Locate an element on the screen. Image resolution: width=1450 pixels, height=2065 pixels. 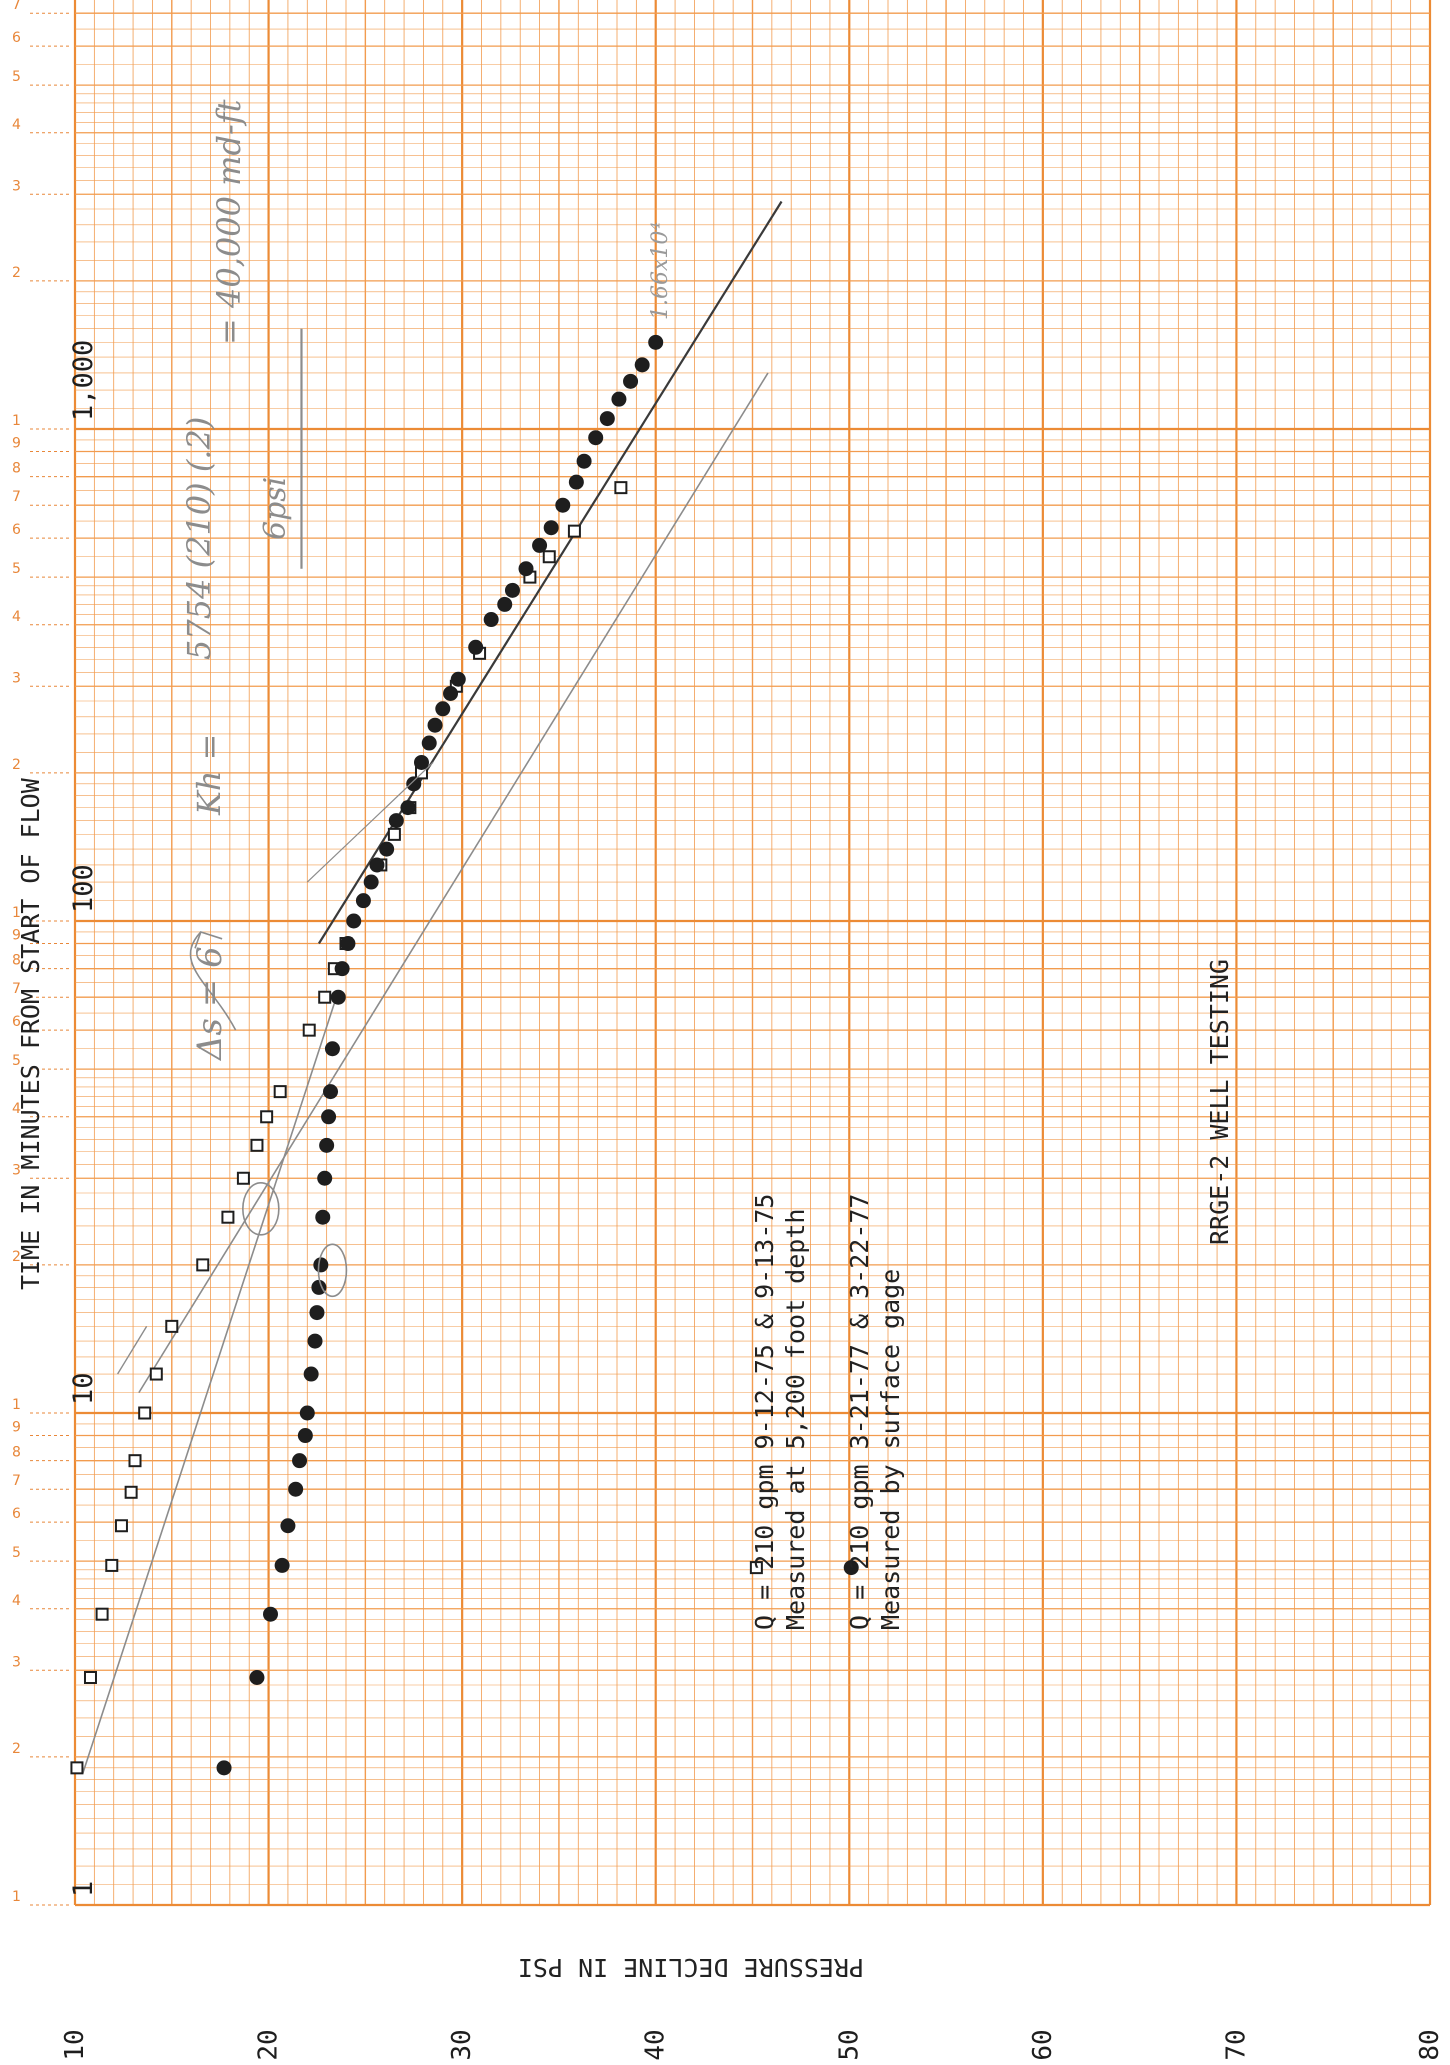
legend-circle-line1: Q = 210 gpm 3-21-77 & 3-22-77 is located at coordinates (859, 1412).